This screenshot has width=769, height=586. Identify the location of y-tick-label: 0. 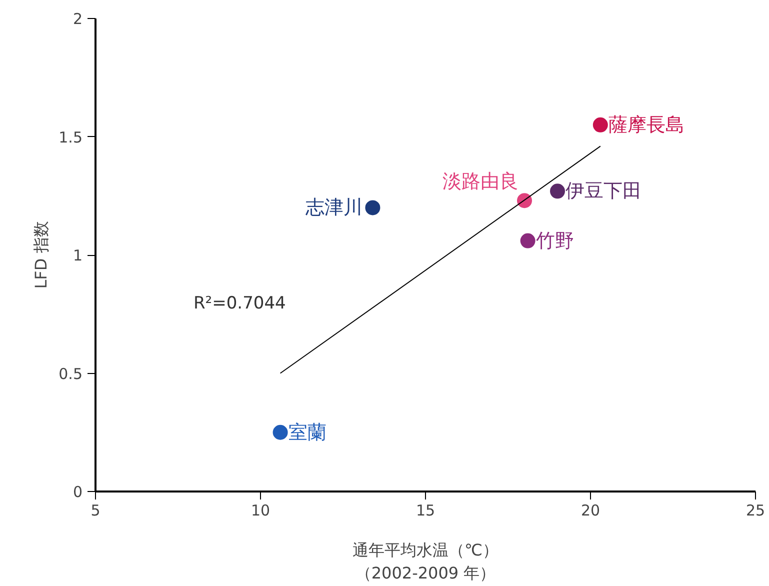
(77, 492).